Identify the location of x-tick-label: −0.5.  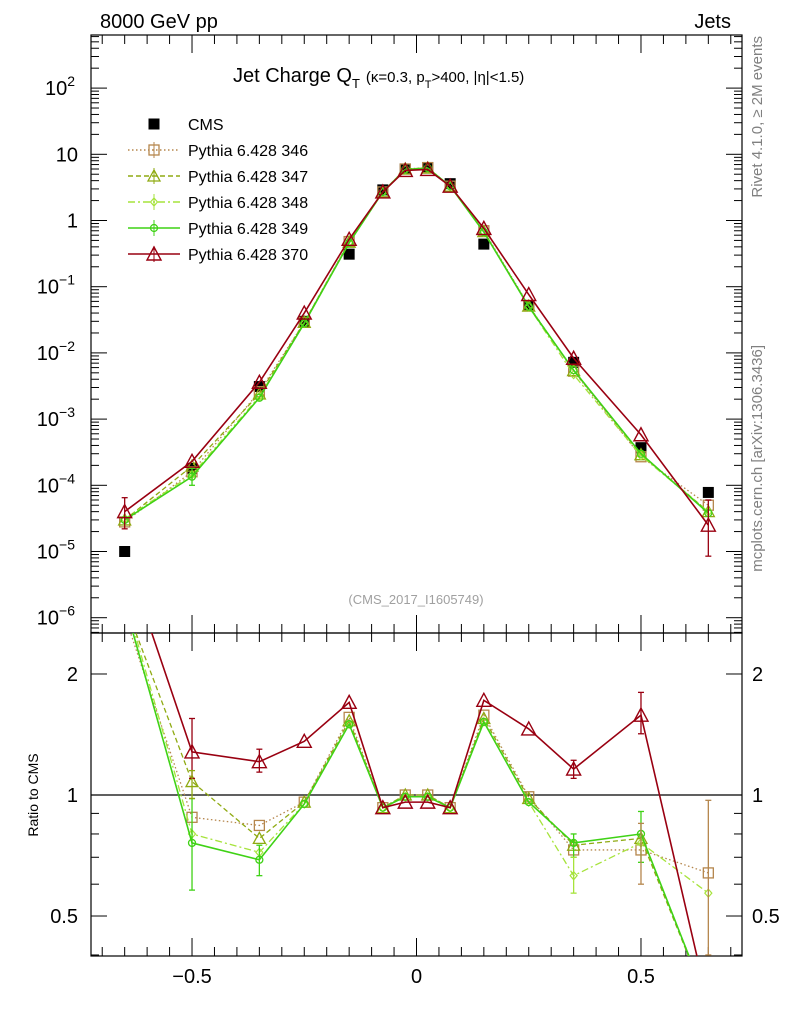
(191, 977).